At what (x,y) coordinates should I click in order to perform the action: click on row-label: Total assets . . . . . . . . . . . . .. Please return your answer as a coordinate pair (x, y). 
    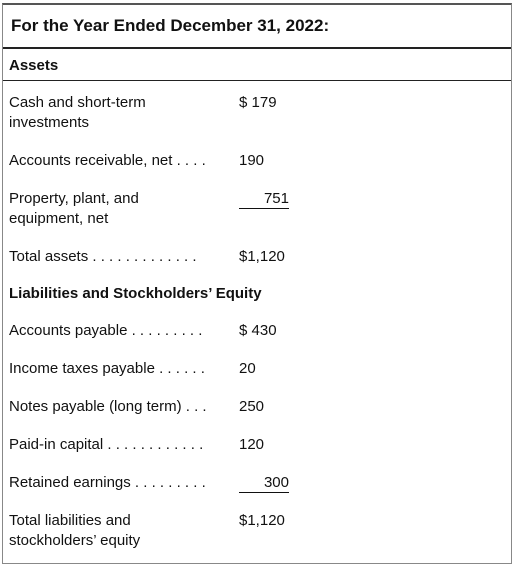
    Looking at the image, I should click on (103, 256).